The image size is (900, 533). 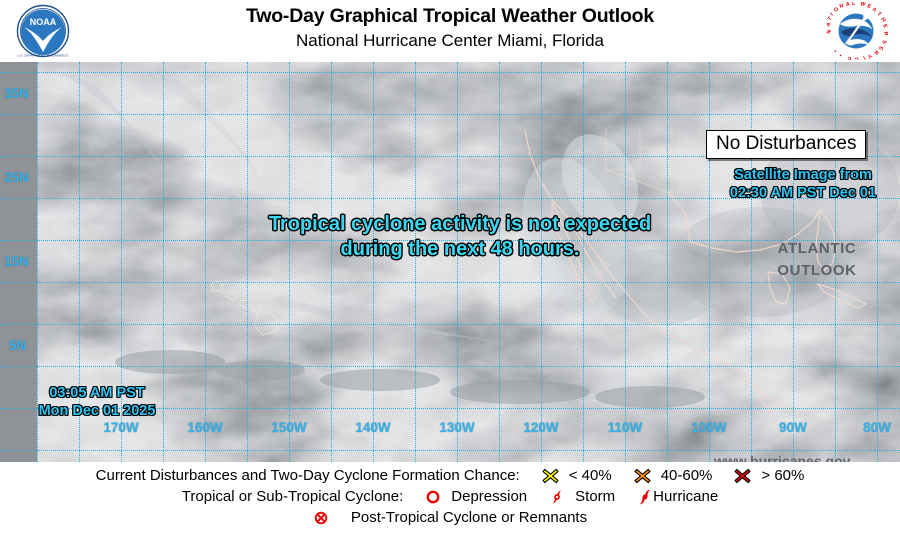 What do you see at coordinates (469, 517) in the screenshot?
I see `legend-post-tropical: Post-Tropical Cyclone or Remnants` at bounding box center [469, 517].